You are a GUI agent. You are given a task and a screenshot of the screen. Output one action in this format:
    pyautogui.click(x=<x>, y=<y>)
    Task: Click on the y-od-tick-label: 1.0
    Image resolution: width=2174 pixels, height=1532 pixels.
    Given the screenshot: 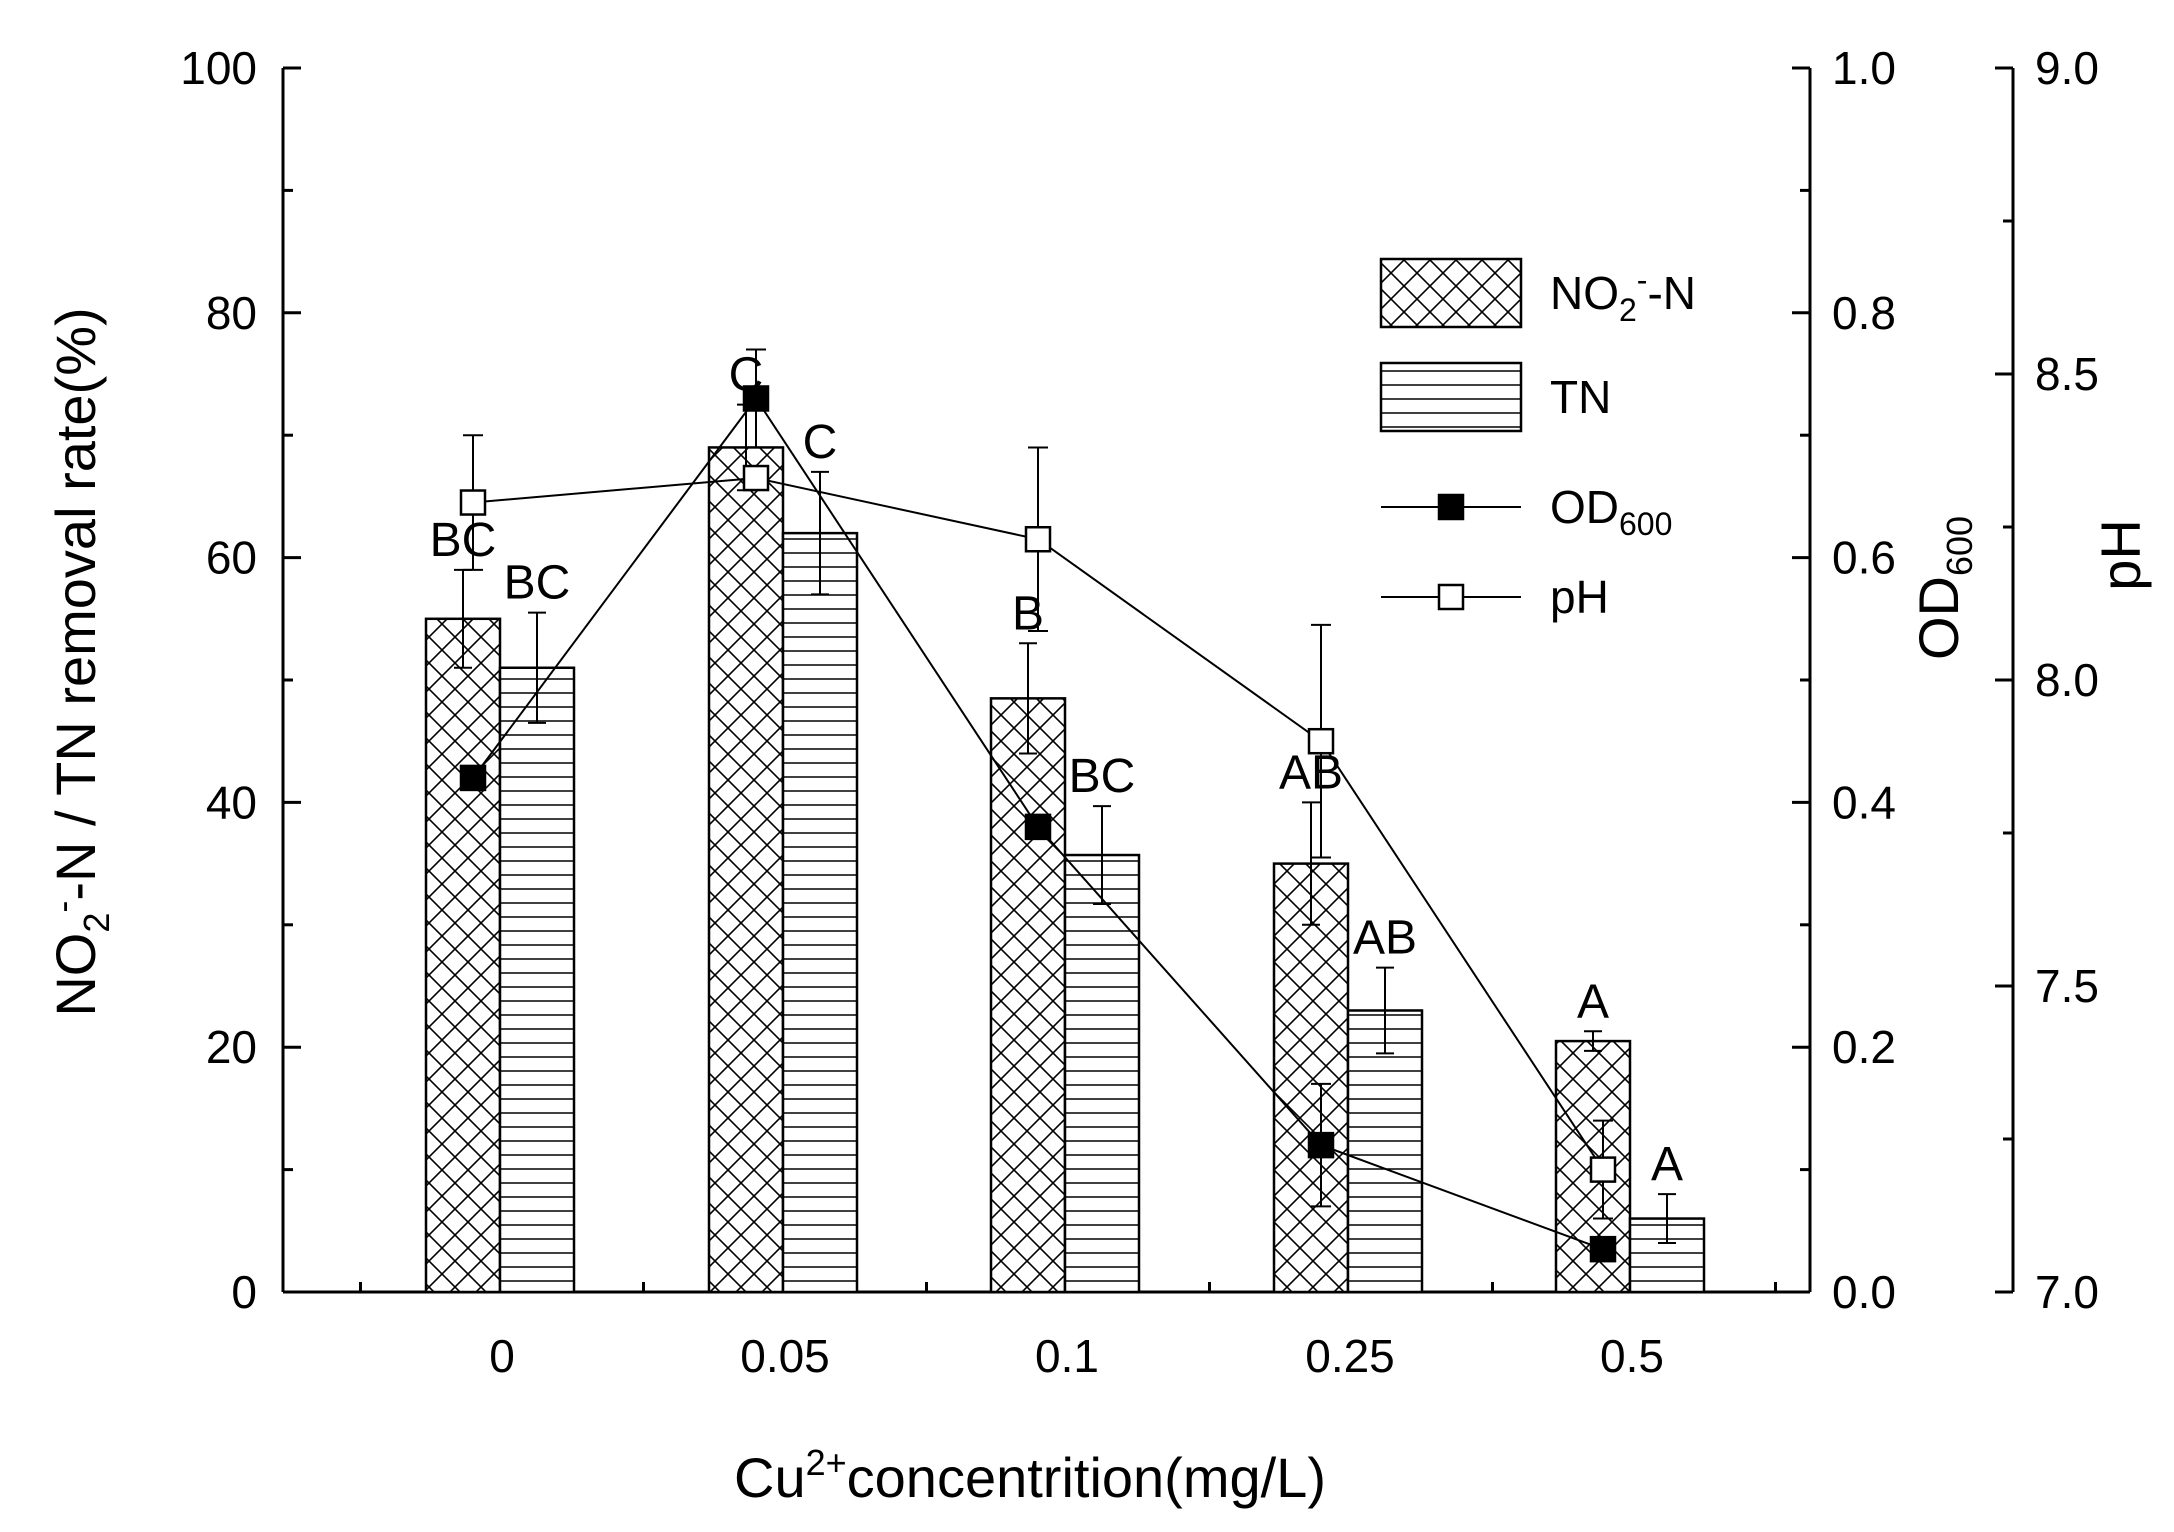 What is the action you would take?
    pyautogui.click(x=1864, y=68)
    